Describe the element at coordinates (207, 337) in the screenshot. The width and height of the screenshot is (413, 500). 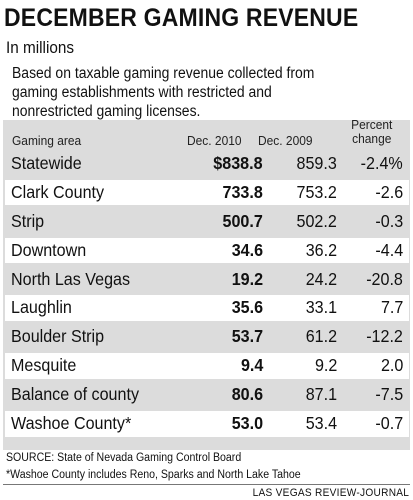
I see `table-row: Boulder Strip 53.7 61.2 -12.2` at that location.